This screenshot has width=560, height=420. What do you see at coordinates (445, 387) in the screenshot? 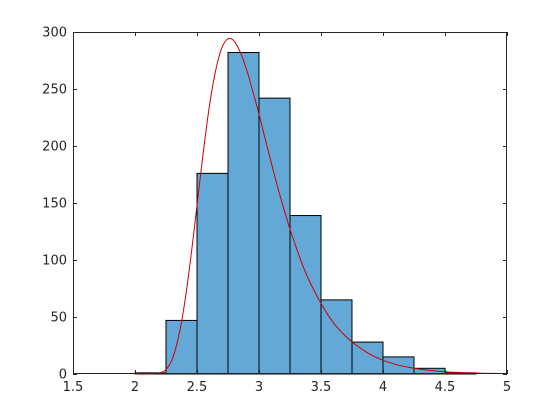
I see `x-tick-label-6: 4.5` at bounding box center [445, 387].